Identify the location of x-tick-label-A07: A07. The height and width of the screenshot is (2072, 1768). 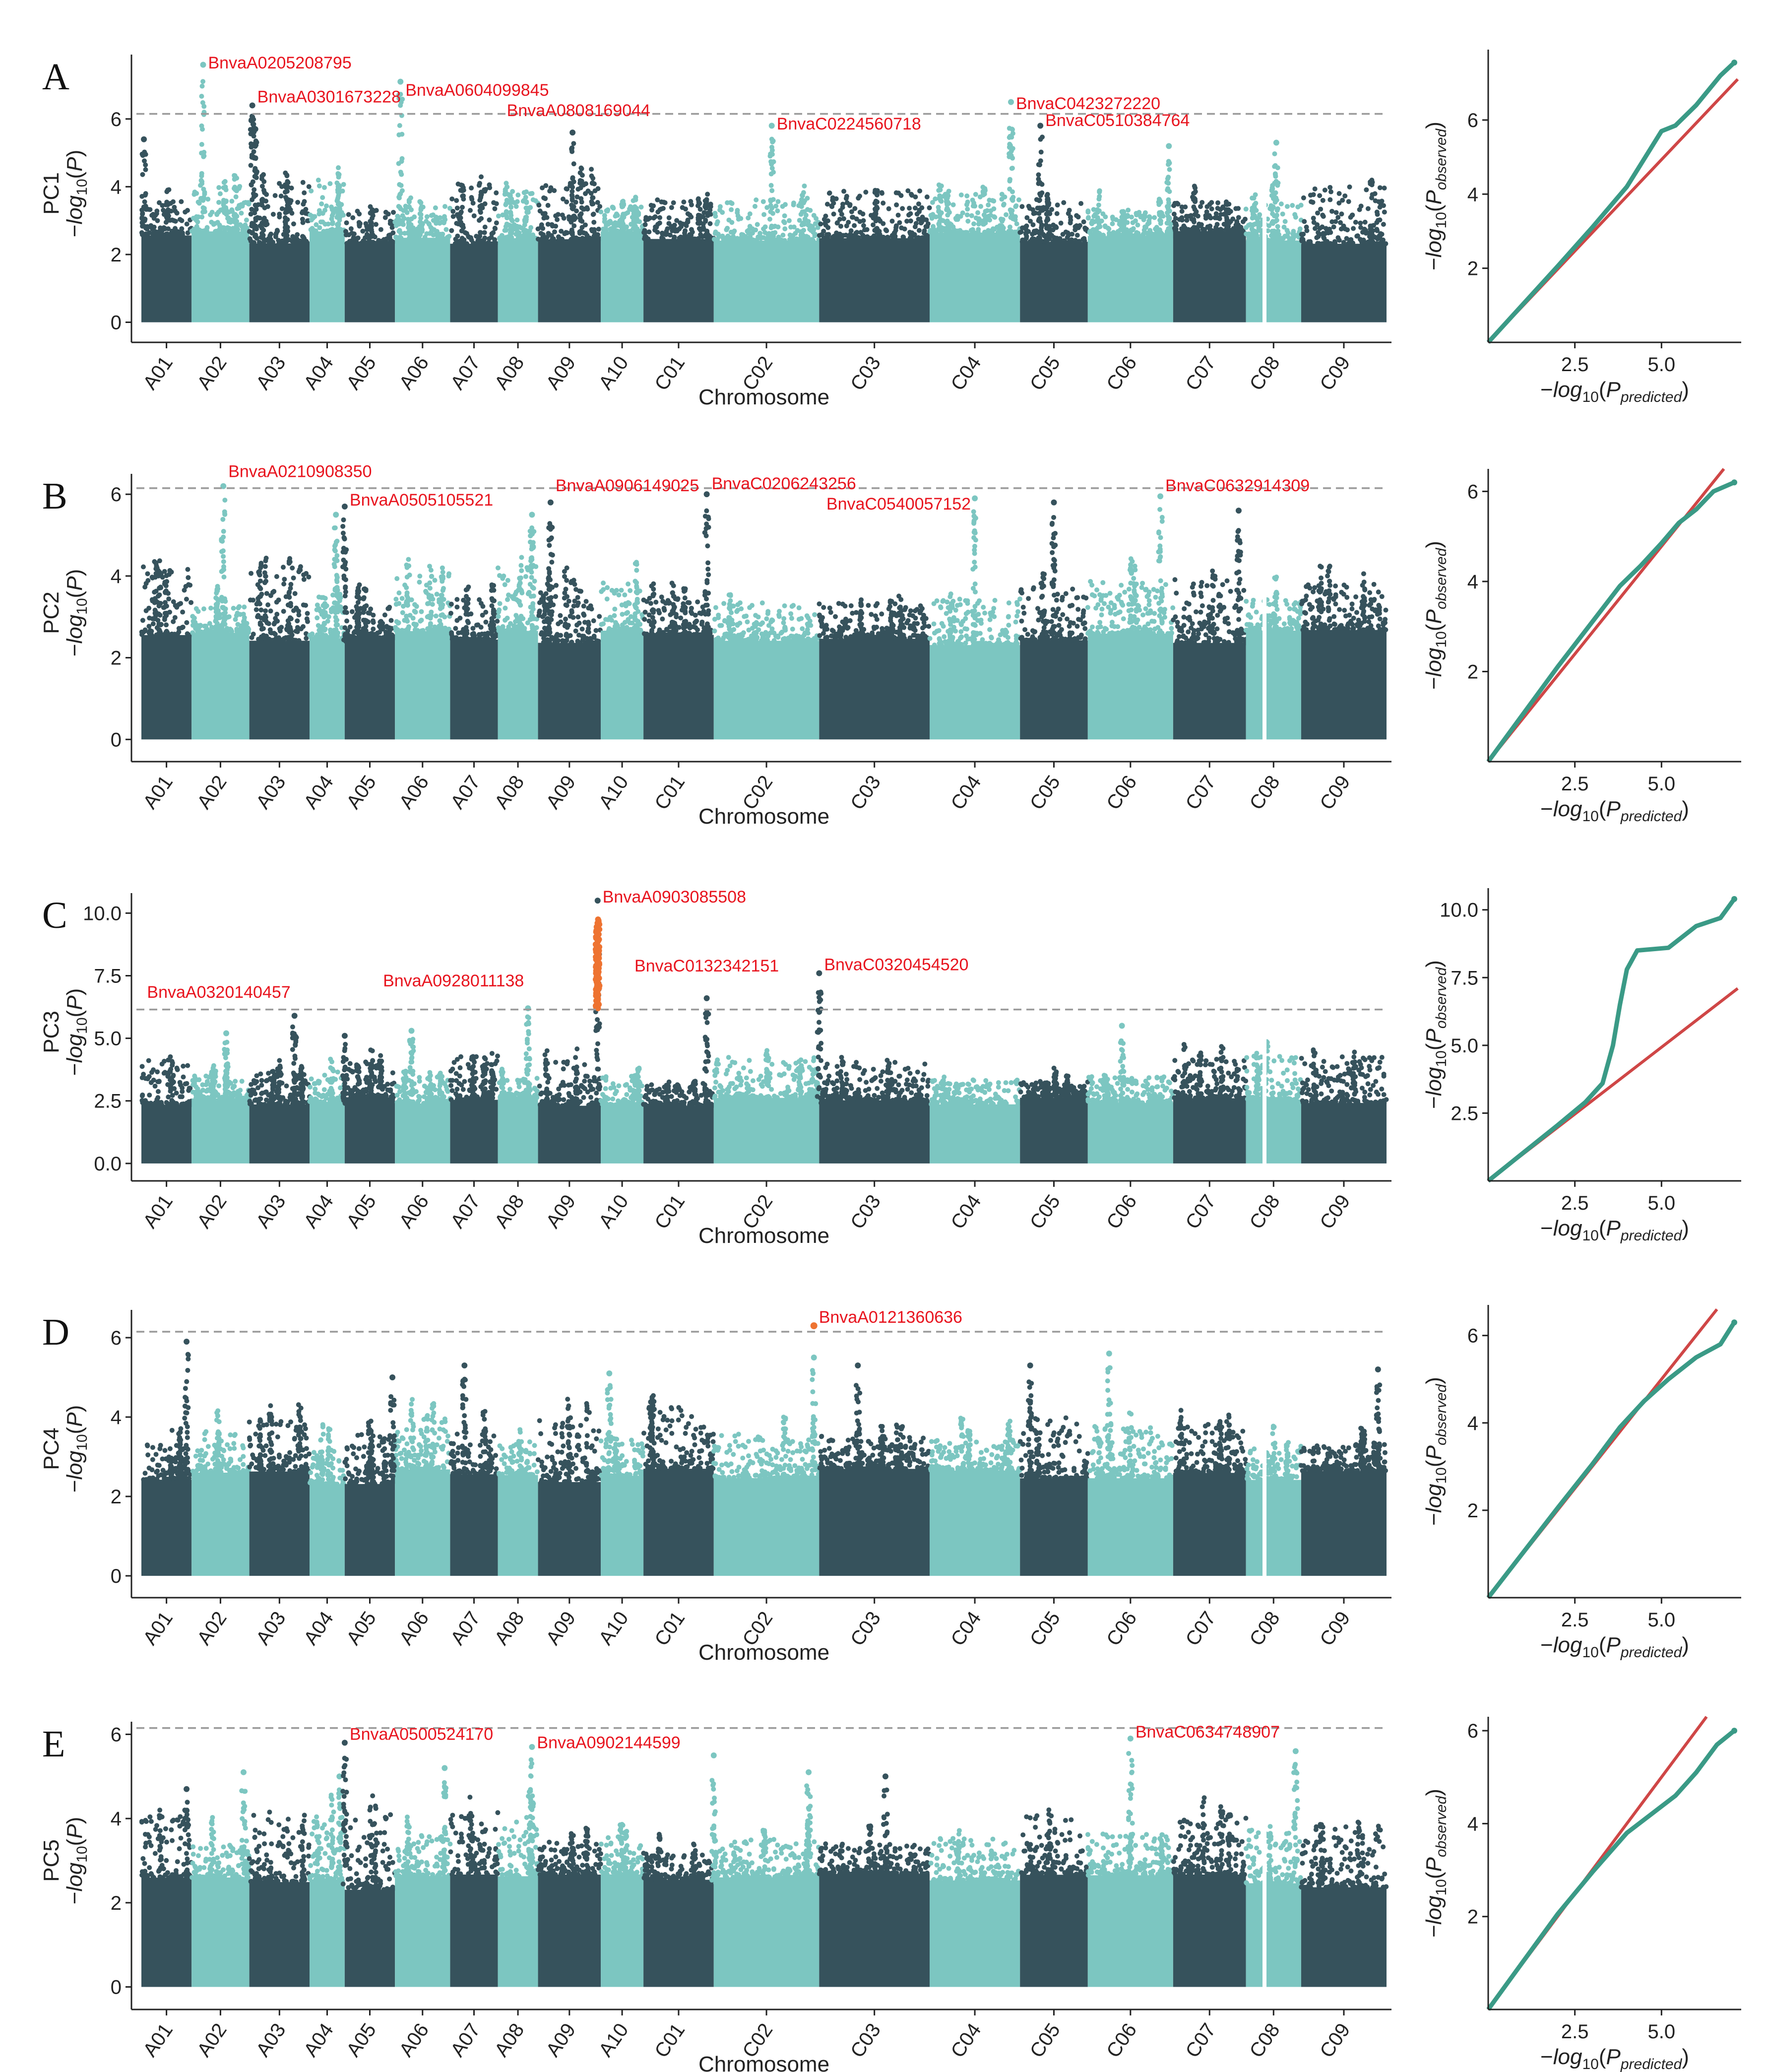
(465, 373).